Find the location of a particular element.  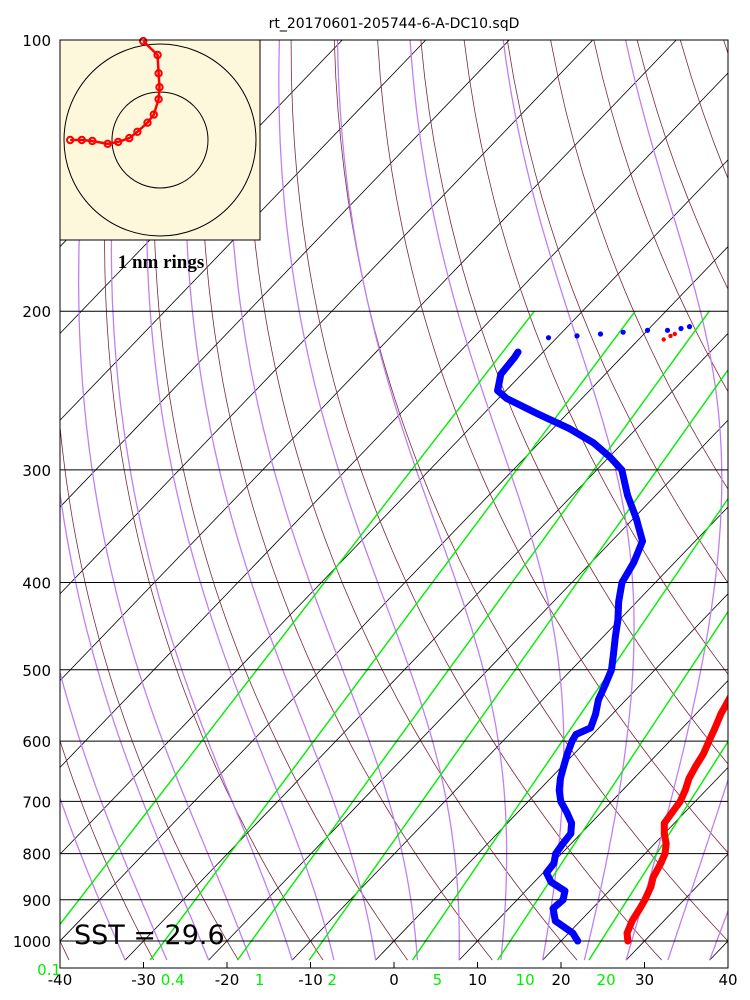

dewpoint-profile-line is located at coordinates (570, 646).